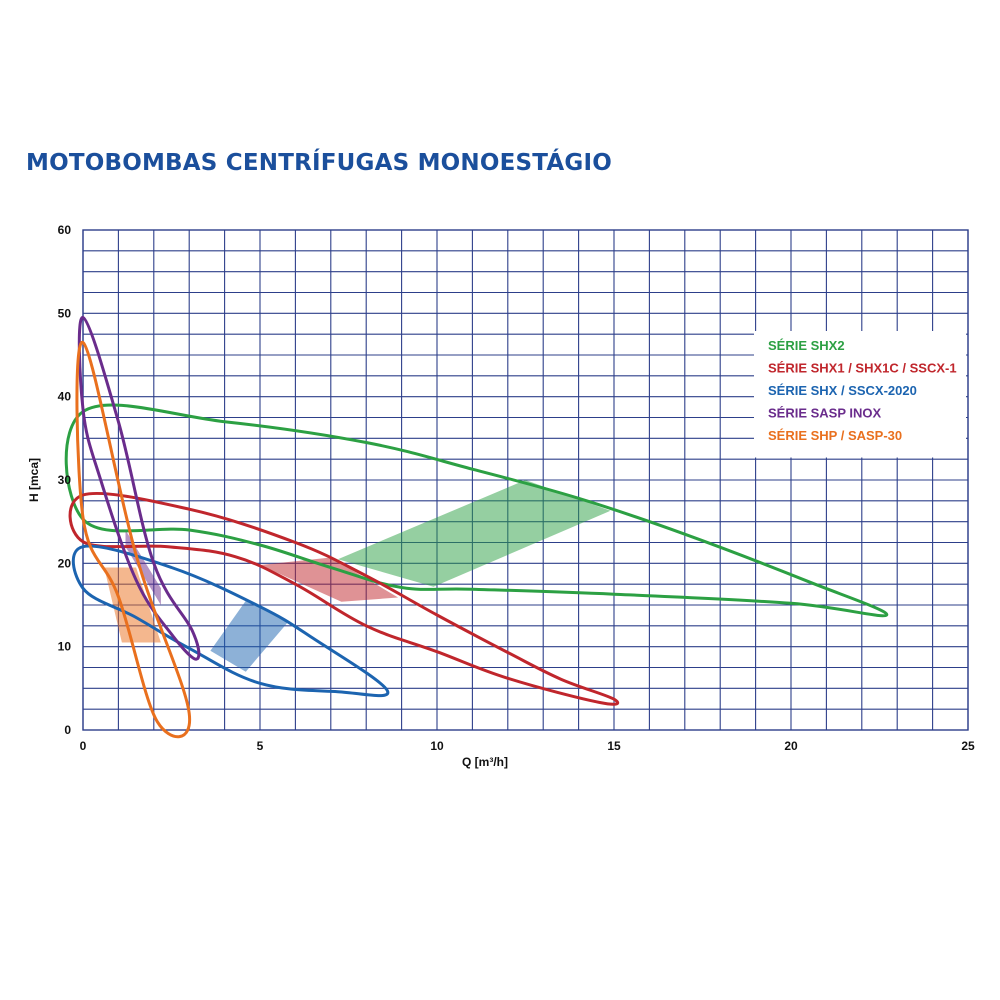  I want to click on legend-entry: SÉRIE SHX1 / SHX1C / SSCX-1, so click(862, 368).